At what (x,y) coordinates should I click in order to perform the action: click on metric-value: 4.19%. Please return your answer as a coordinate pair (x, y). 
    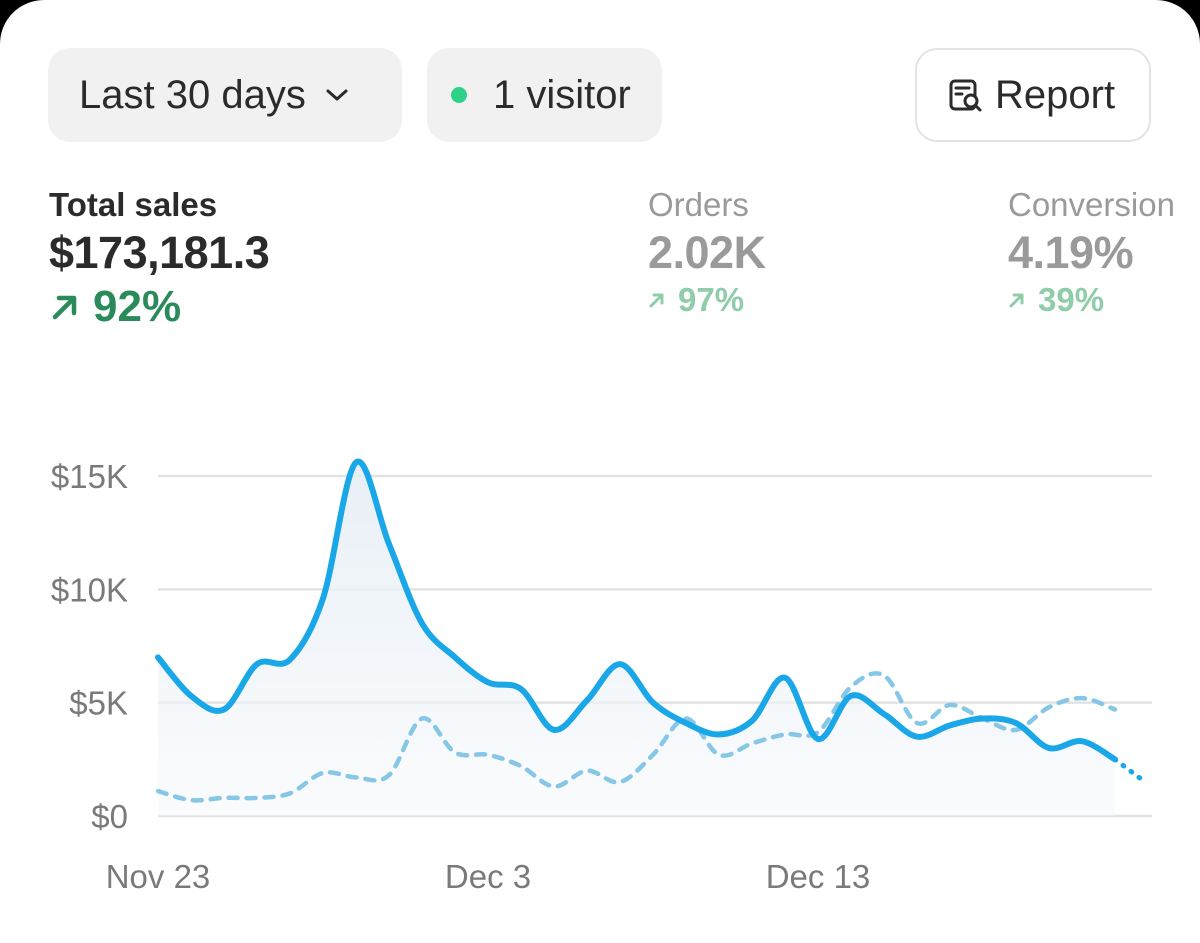
    Looking at the image, I should click on (1071, 252).